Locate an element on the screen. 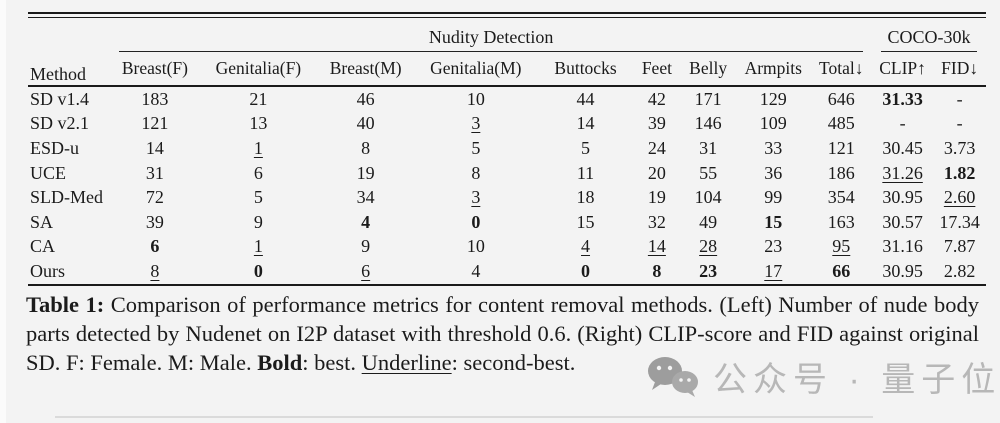 The image size is (1000, 423). cell-value: 1 is located at coordinates (258, 147).